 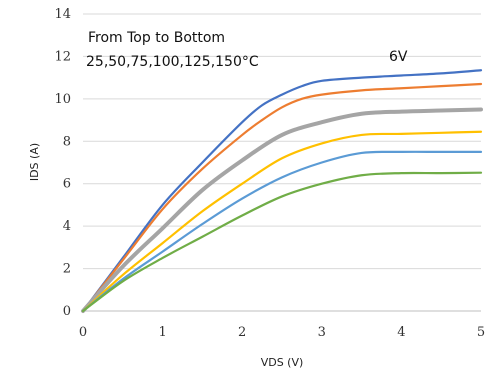 I want to click on x-tick-label: 1, so click(x=162, y=332).